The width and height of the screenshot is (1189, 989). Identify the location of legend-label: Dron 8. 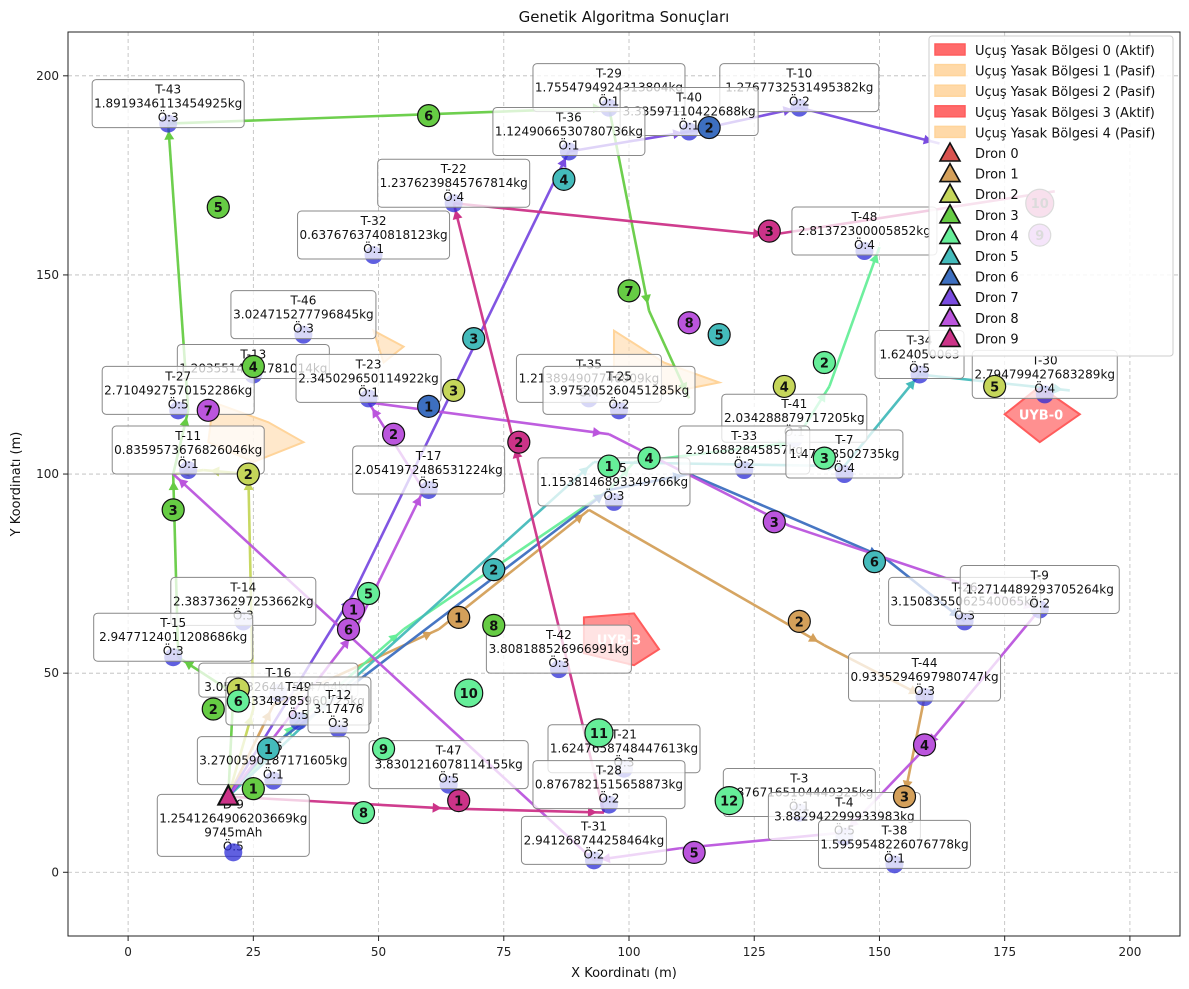
(997, 319).